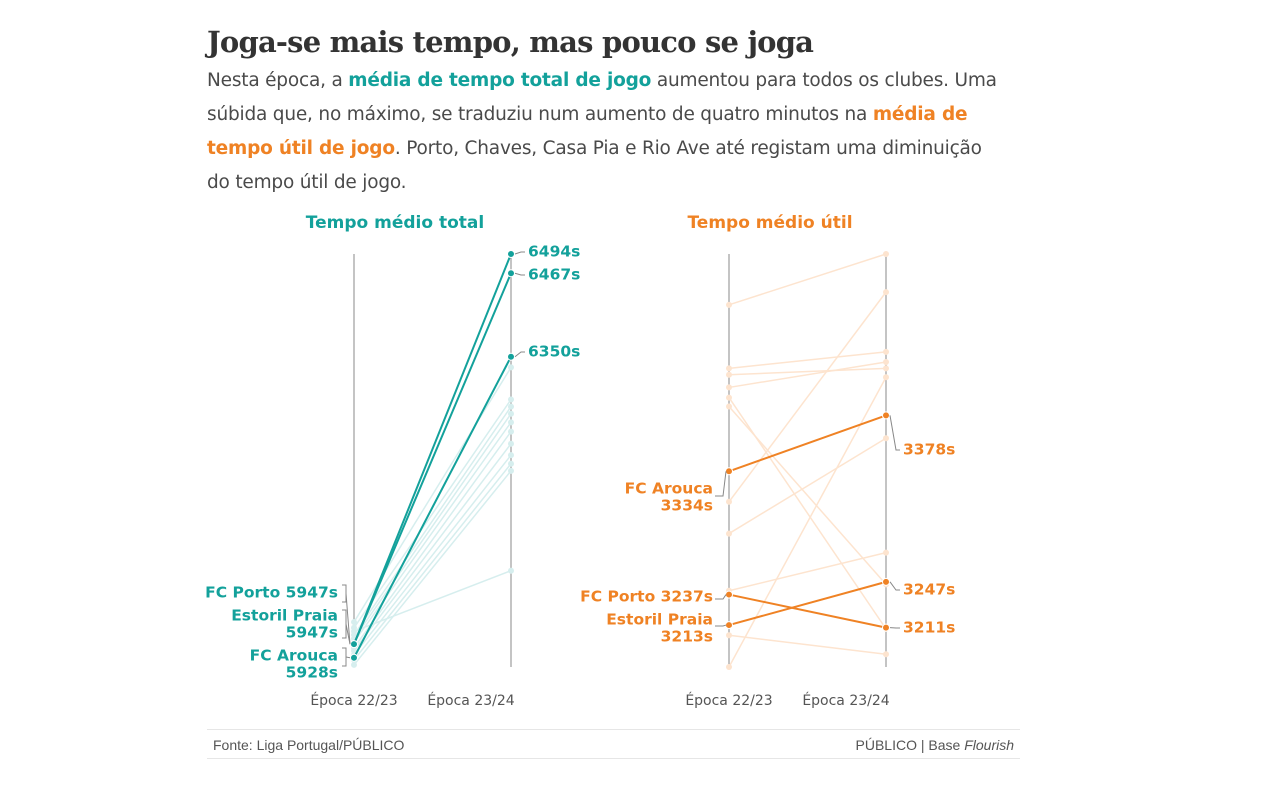 This screenshot has width=1271, height=790. I want to click on footer-source: Fonte: Liga Portugal/PÚBLICO, so click(309, 745).